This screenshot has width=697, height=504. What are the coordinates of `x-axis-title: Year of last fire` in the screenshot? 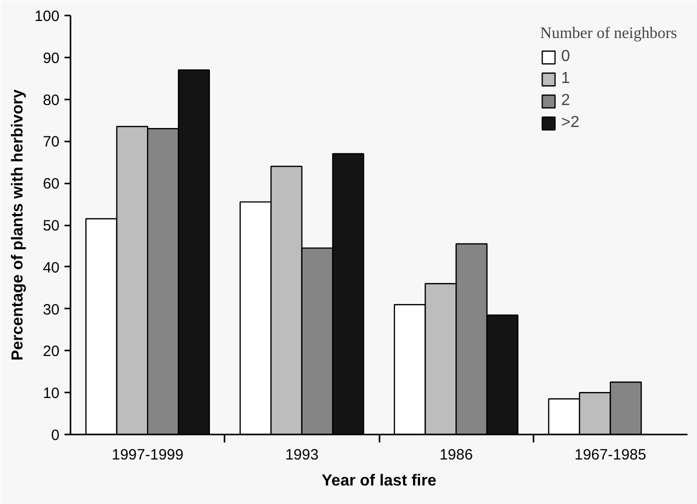 It's located at (379, 481).